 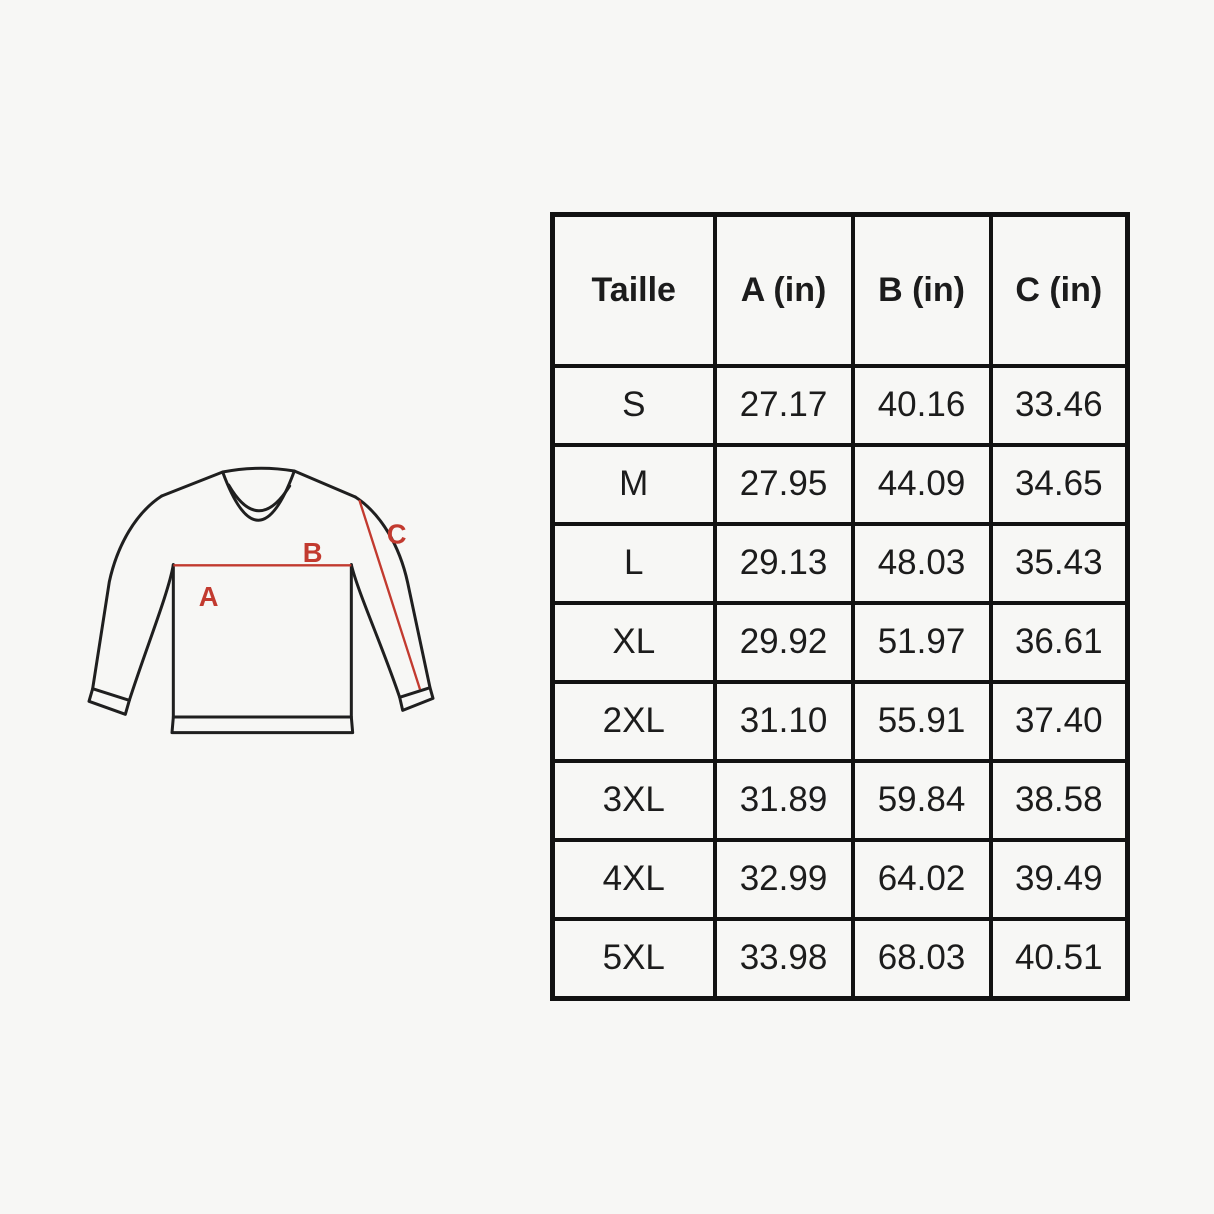 What do you see at coordinates (921, 563) in the screenshot?
I see `measurement-cell: 48.03` at bounding box center [921, 563].